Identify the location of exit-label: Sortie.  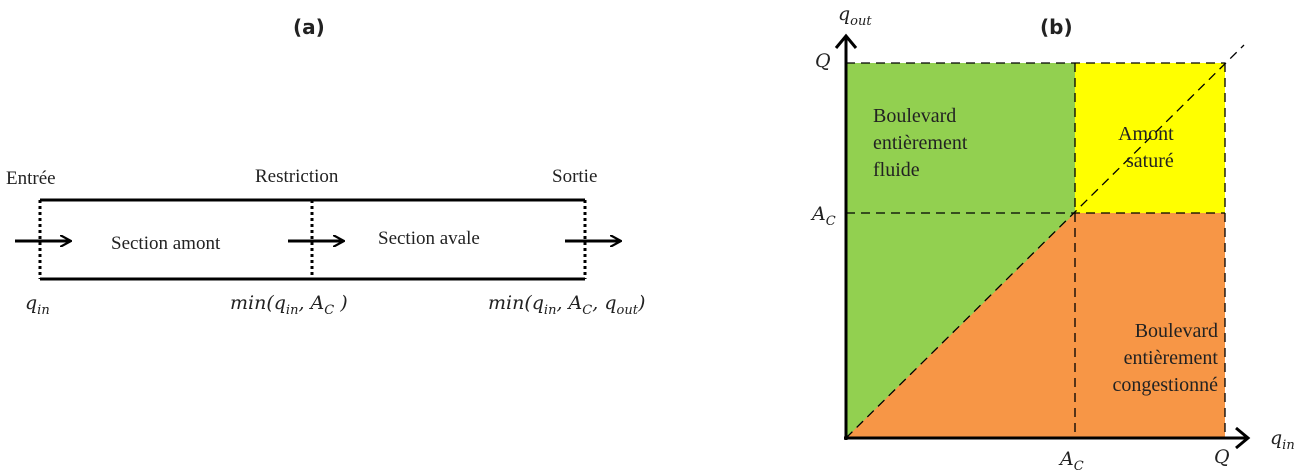
(575, 176).